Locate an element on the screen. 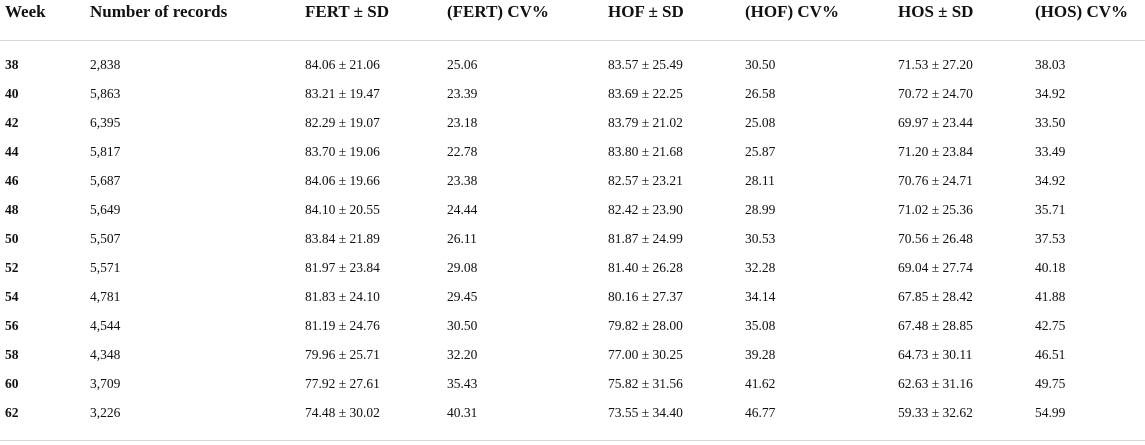 The height and width of the screenshot is (445, 1145). table-cell: 83.79 ± 21.02 is located at coordinates (645, 122).